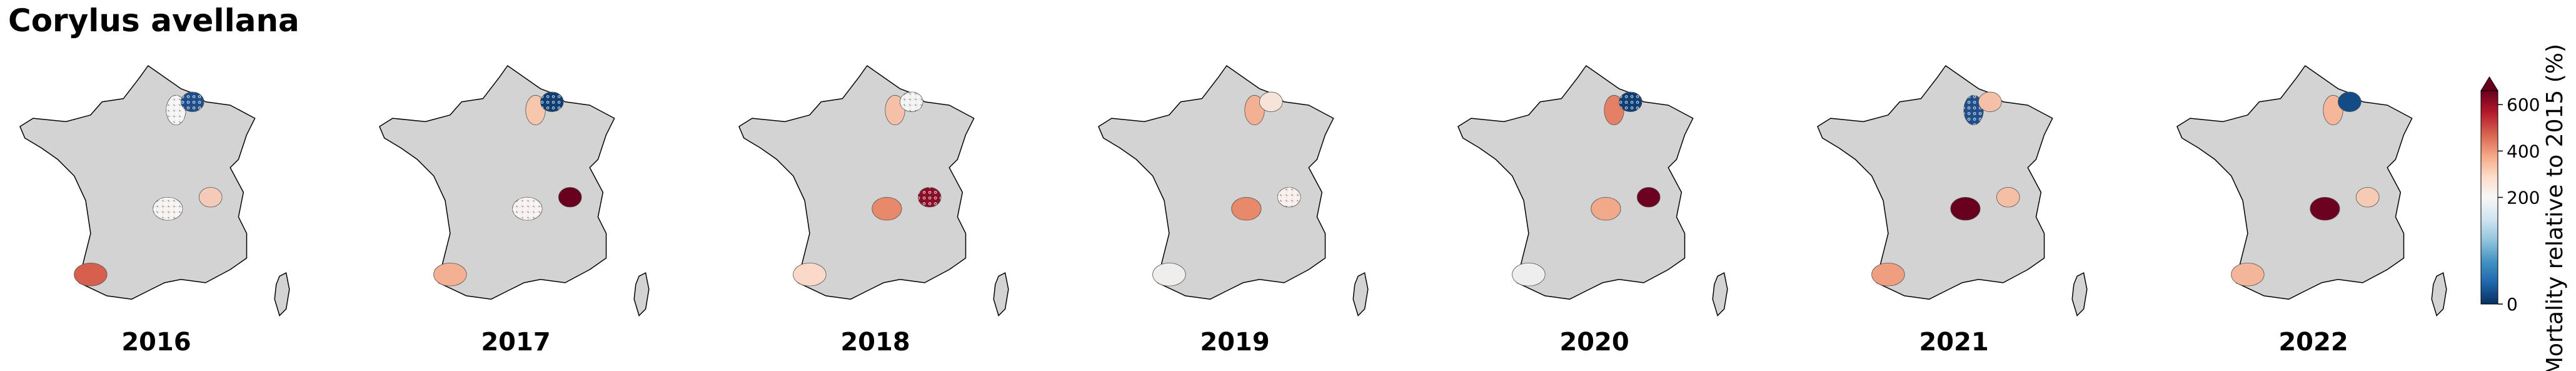 This screenshot has height=371, width=2576. I want to click on colorbar-label: Mortality relative to 2015 (%), so click(2555, 207).